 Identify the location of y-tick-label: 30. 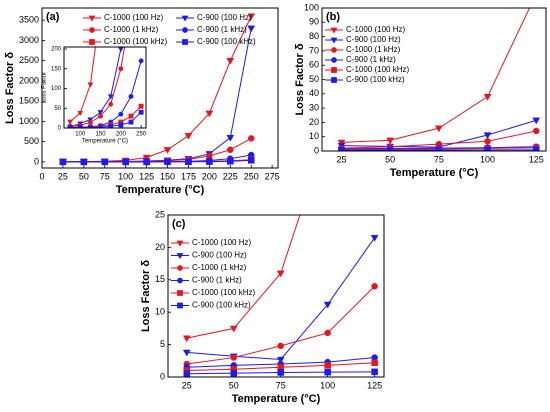
(314, 107).